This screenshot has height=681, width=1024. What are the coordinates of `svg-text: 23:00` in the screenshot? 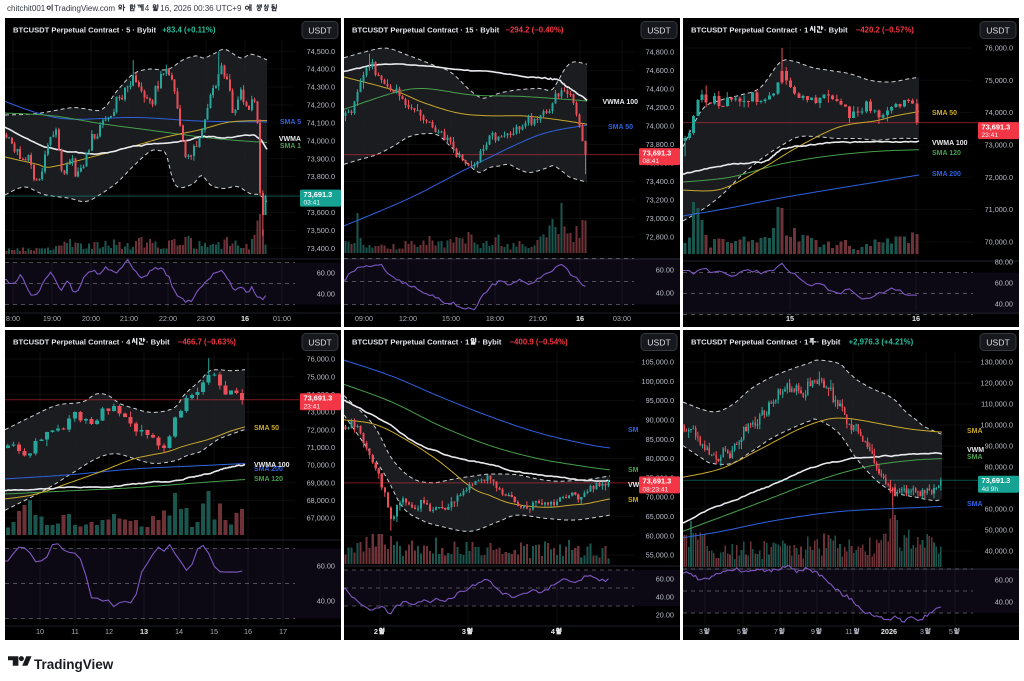 It's located at (206, 318).